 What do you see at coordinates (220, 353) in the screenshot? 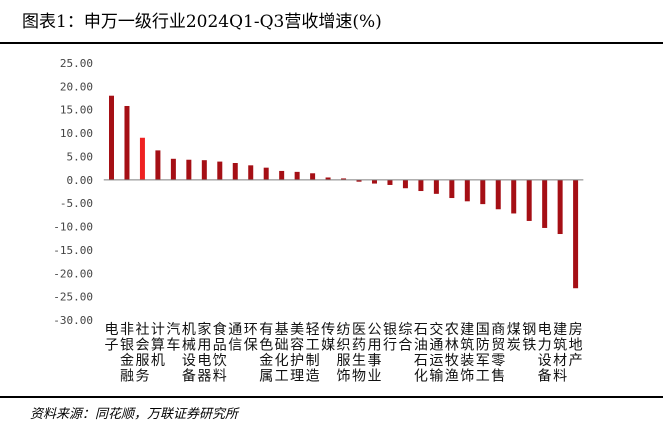
I see `x-category-label: 食品饮料` at bounding box center [220, 353].